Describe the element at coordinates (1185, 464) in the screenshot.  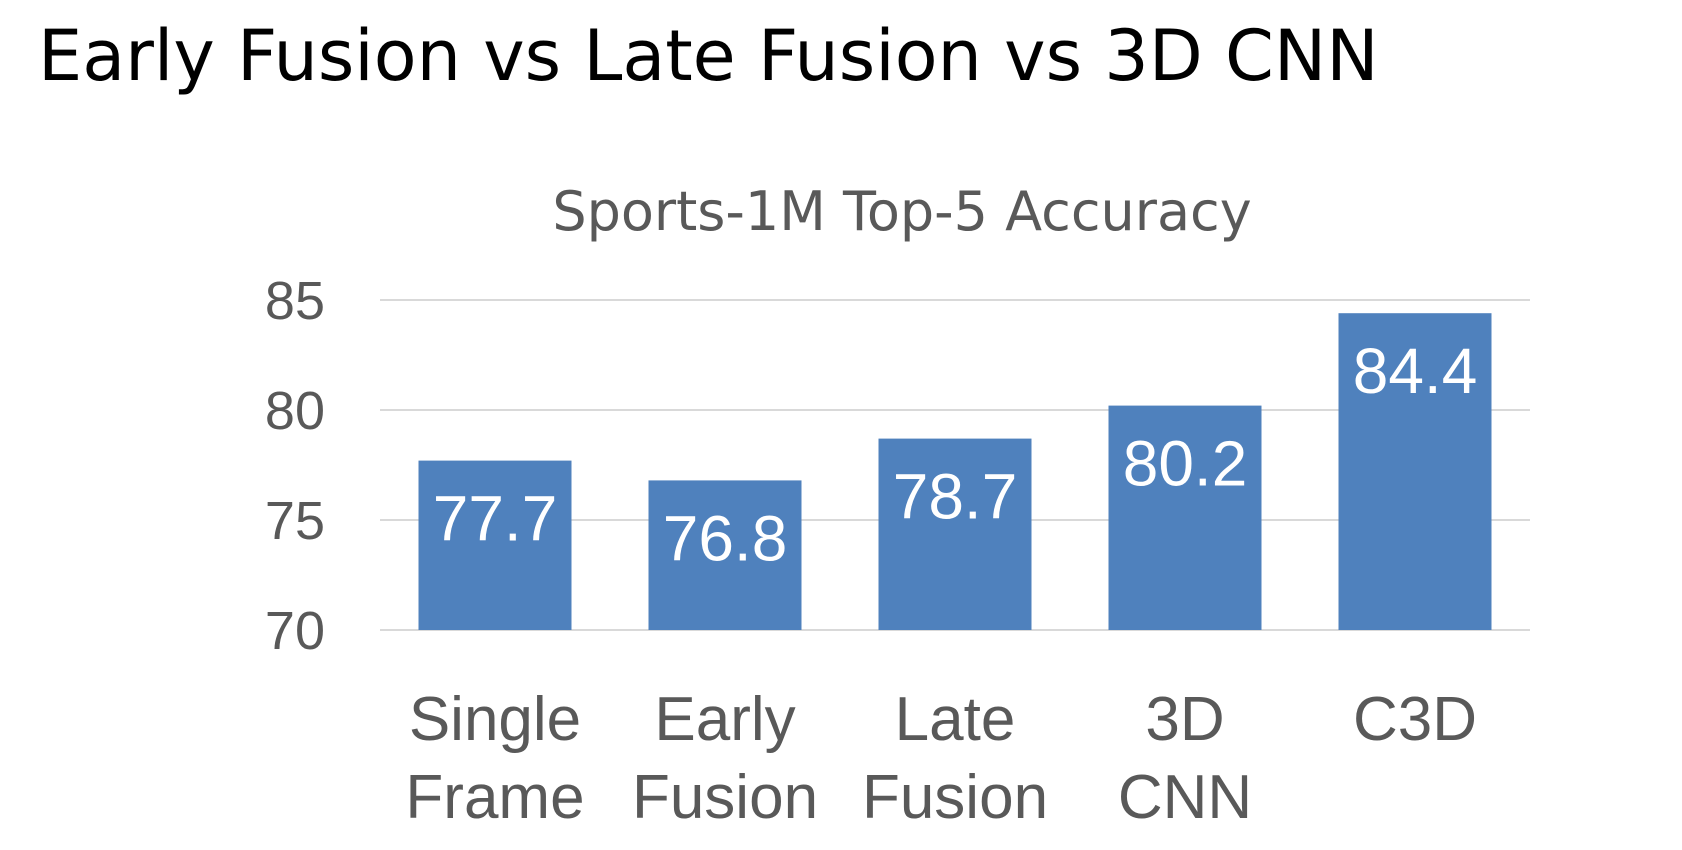
I see `data-label: 80.2` at that location.